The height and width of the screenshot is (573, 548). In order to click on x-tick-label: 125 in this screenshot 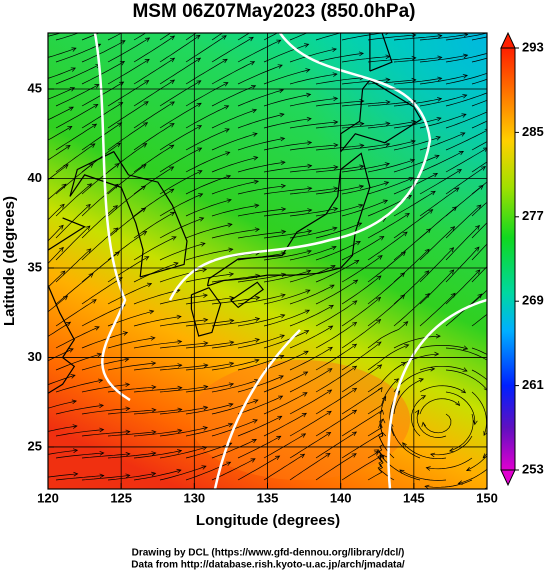, I will do `click(121, 497)`.